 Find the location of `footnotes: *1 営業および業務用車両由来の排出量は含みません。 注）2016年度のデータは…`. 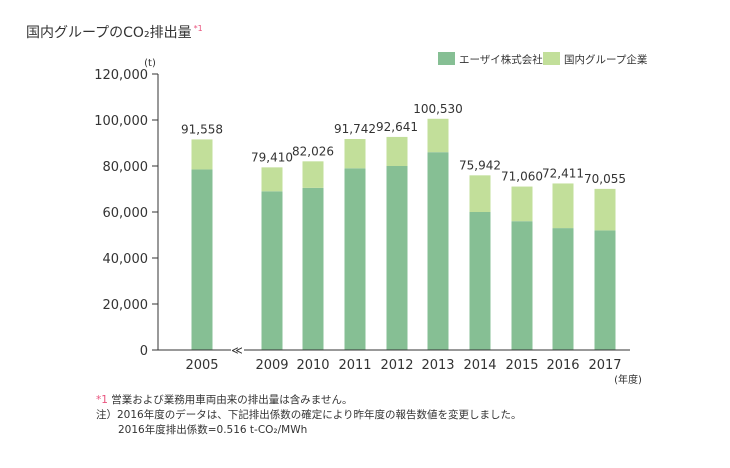

footnotes: *1 営業および業務用車両由来の排出量は含みません。 注）2016年度のデータは… is located at coordinates (309, 415).